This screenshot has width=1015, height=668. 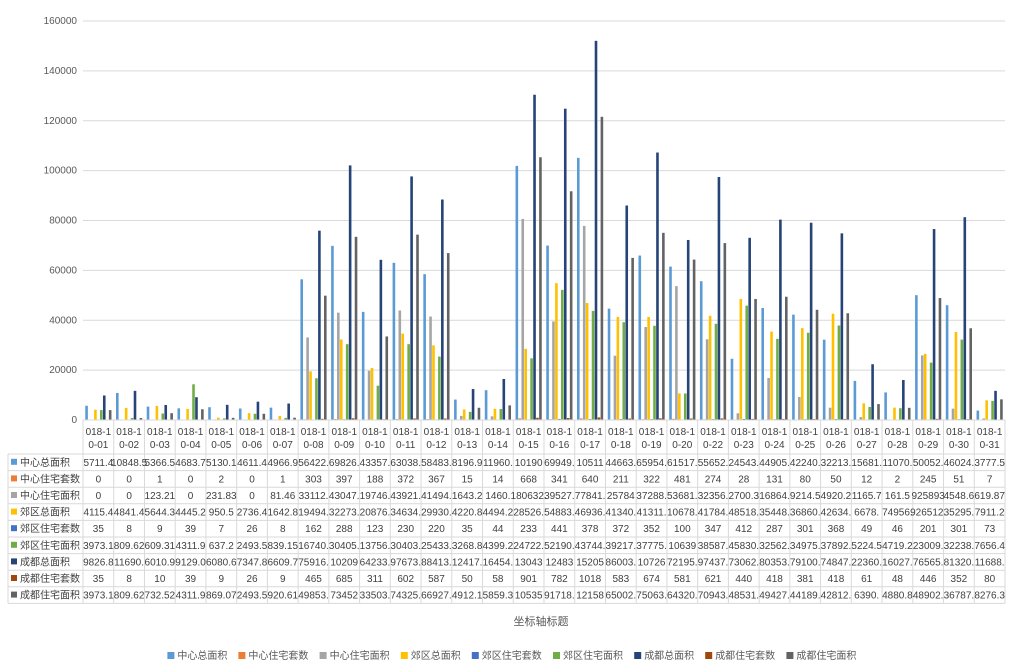 What do you see at coordinates (252, 479) in the screenshot?
I see `table-cell: 0` at bounding box center [252, 479].